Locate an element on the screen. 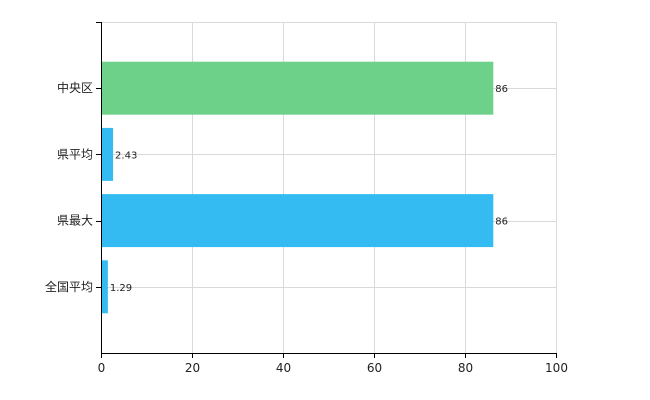 The image size is (650, 400). x-tick-label: 0 is located at coordinates (102, 368).